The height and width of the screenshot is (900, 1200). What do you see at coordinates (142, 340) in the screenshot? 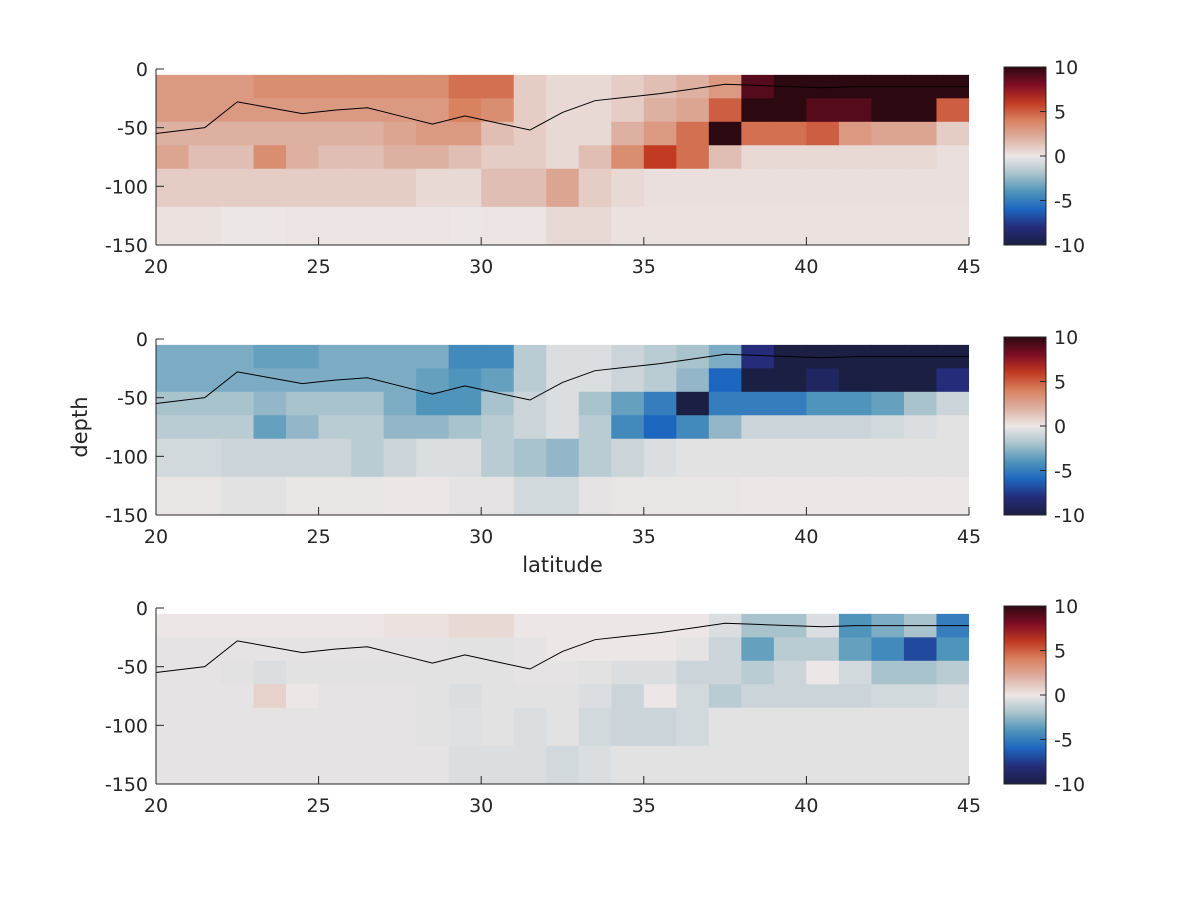
I see `y-tick-label: 0` at bounding box center [142, 340].